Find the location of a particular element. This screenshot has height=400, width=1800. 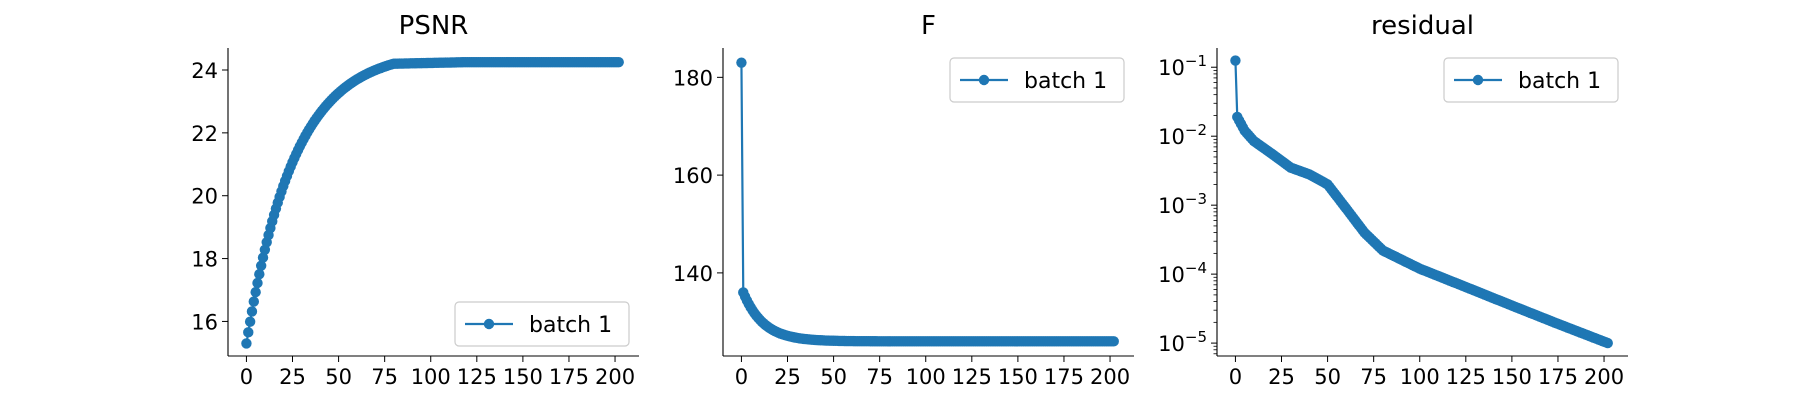

y-tick-label: 10−3 is located at coordinates (1182, 204).